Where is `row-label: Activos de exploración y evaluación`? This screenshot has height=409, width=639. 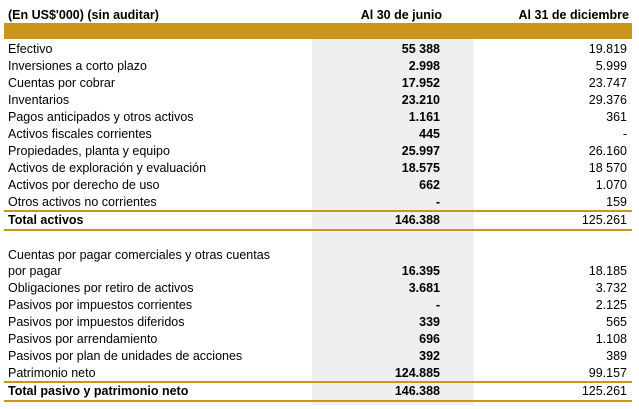 row-label: Activos de exploración y evaluación is located at coordinates (107, 168).